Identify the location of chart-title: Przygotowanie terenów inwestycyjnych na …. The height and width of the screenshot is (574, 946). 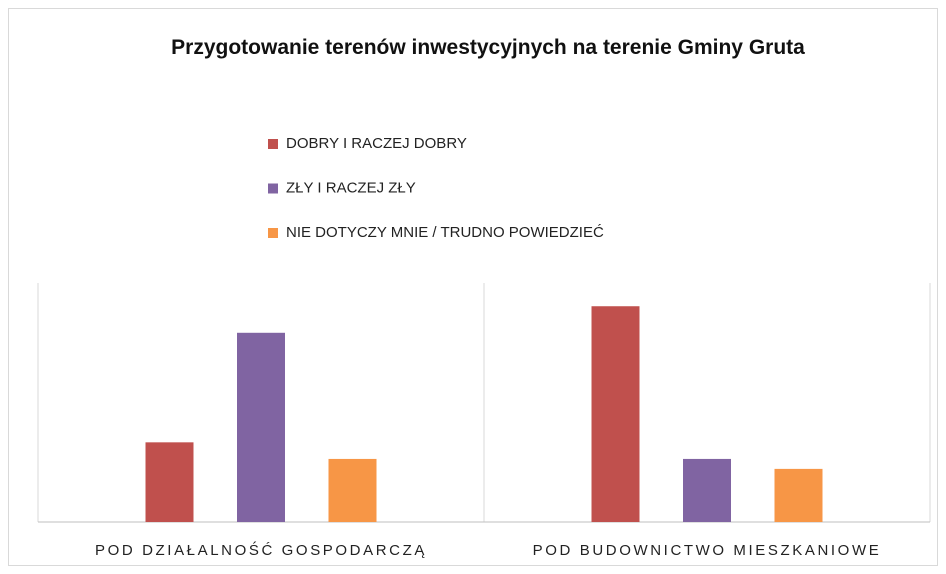
(488, 47).